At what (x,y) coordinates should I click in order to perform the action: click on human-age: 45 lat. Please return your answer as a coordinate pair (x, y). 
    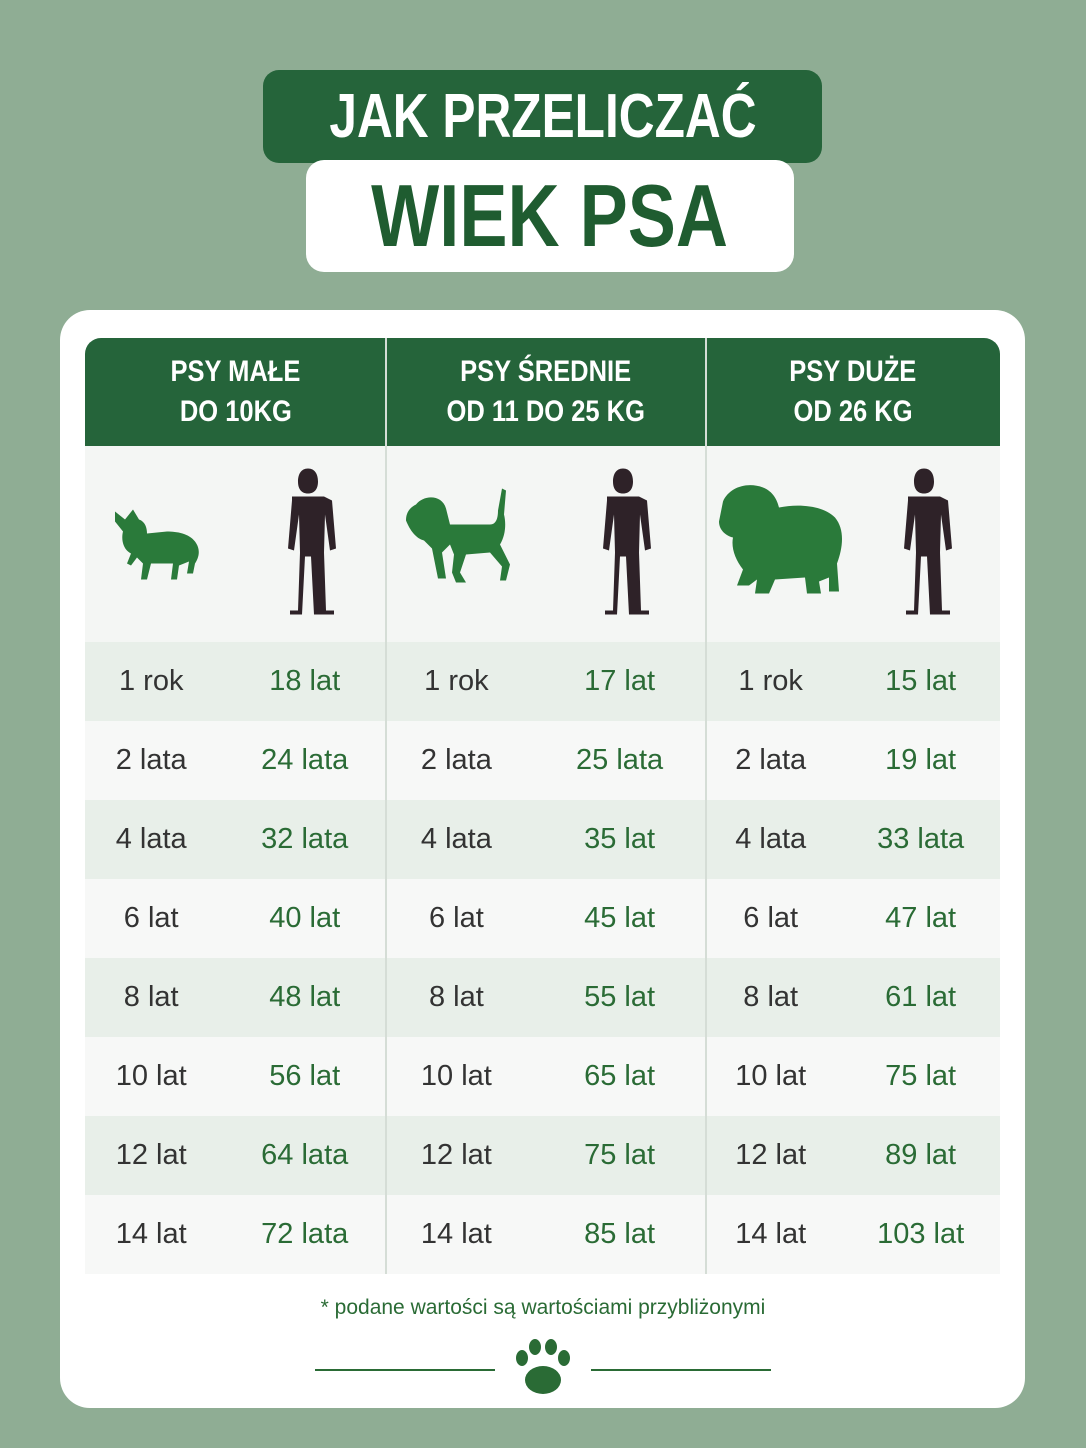
    Looking at the image, I should click on (620, 918).